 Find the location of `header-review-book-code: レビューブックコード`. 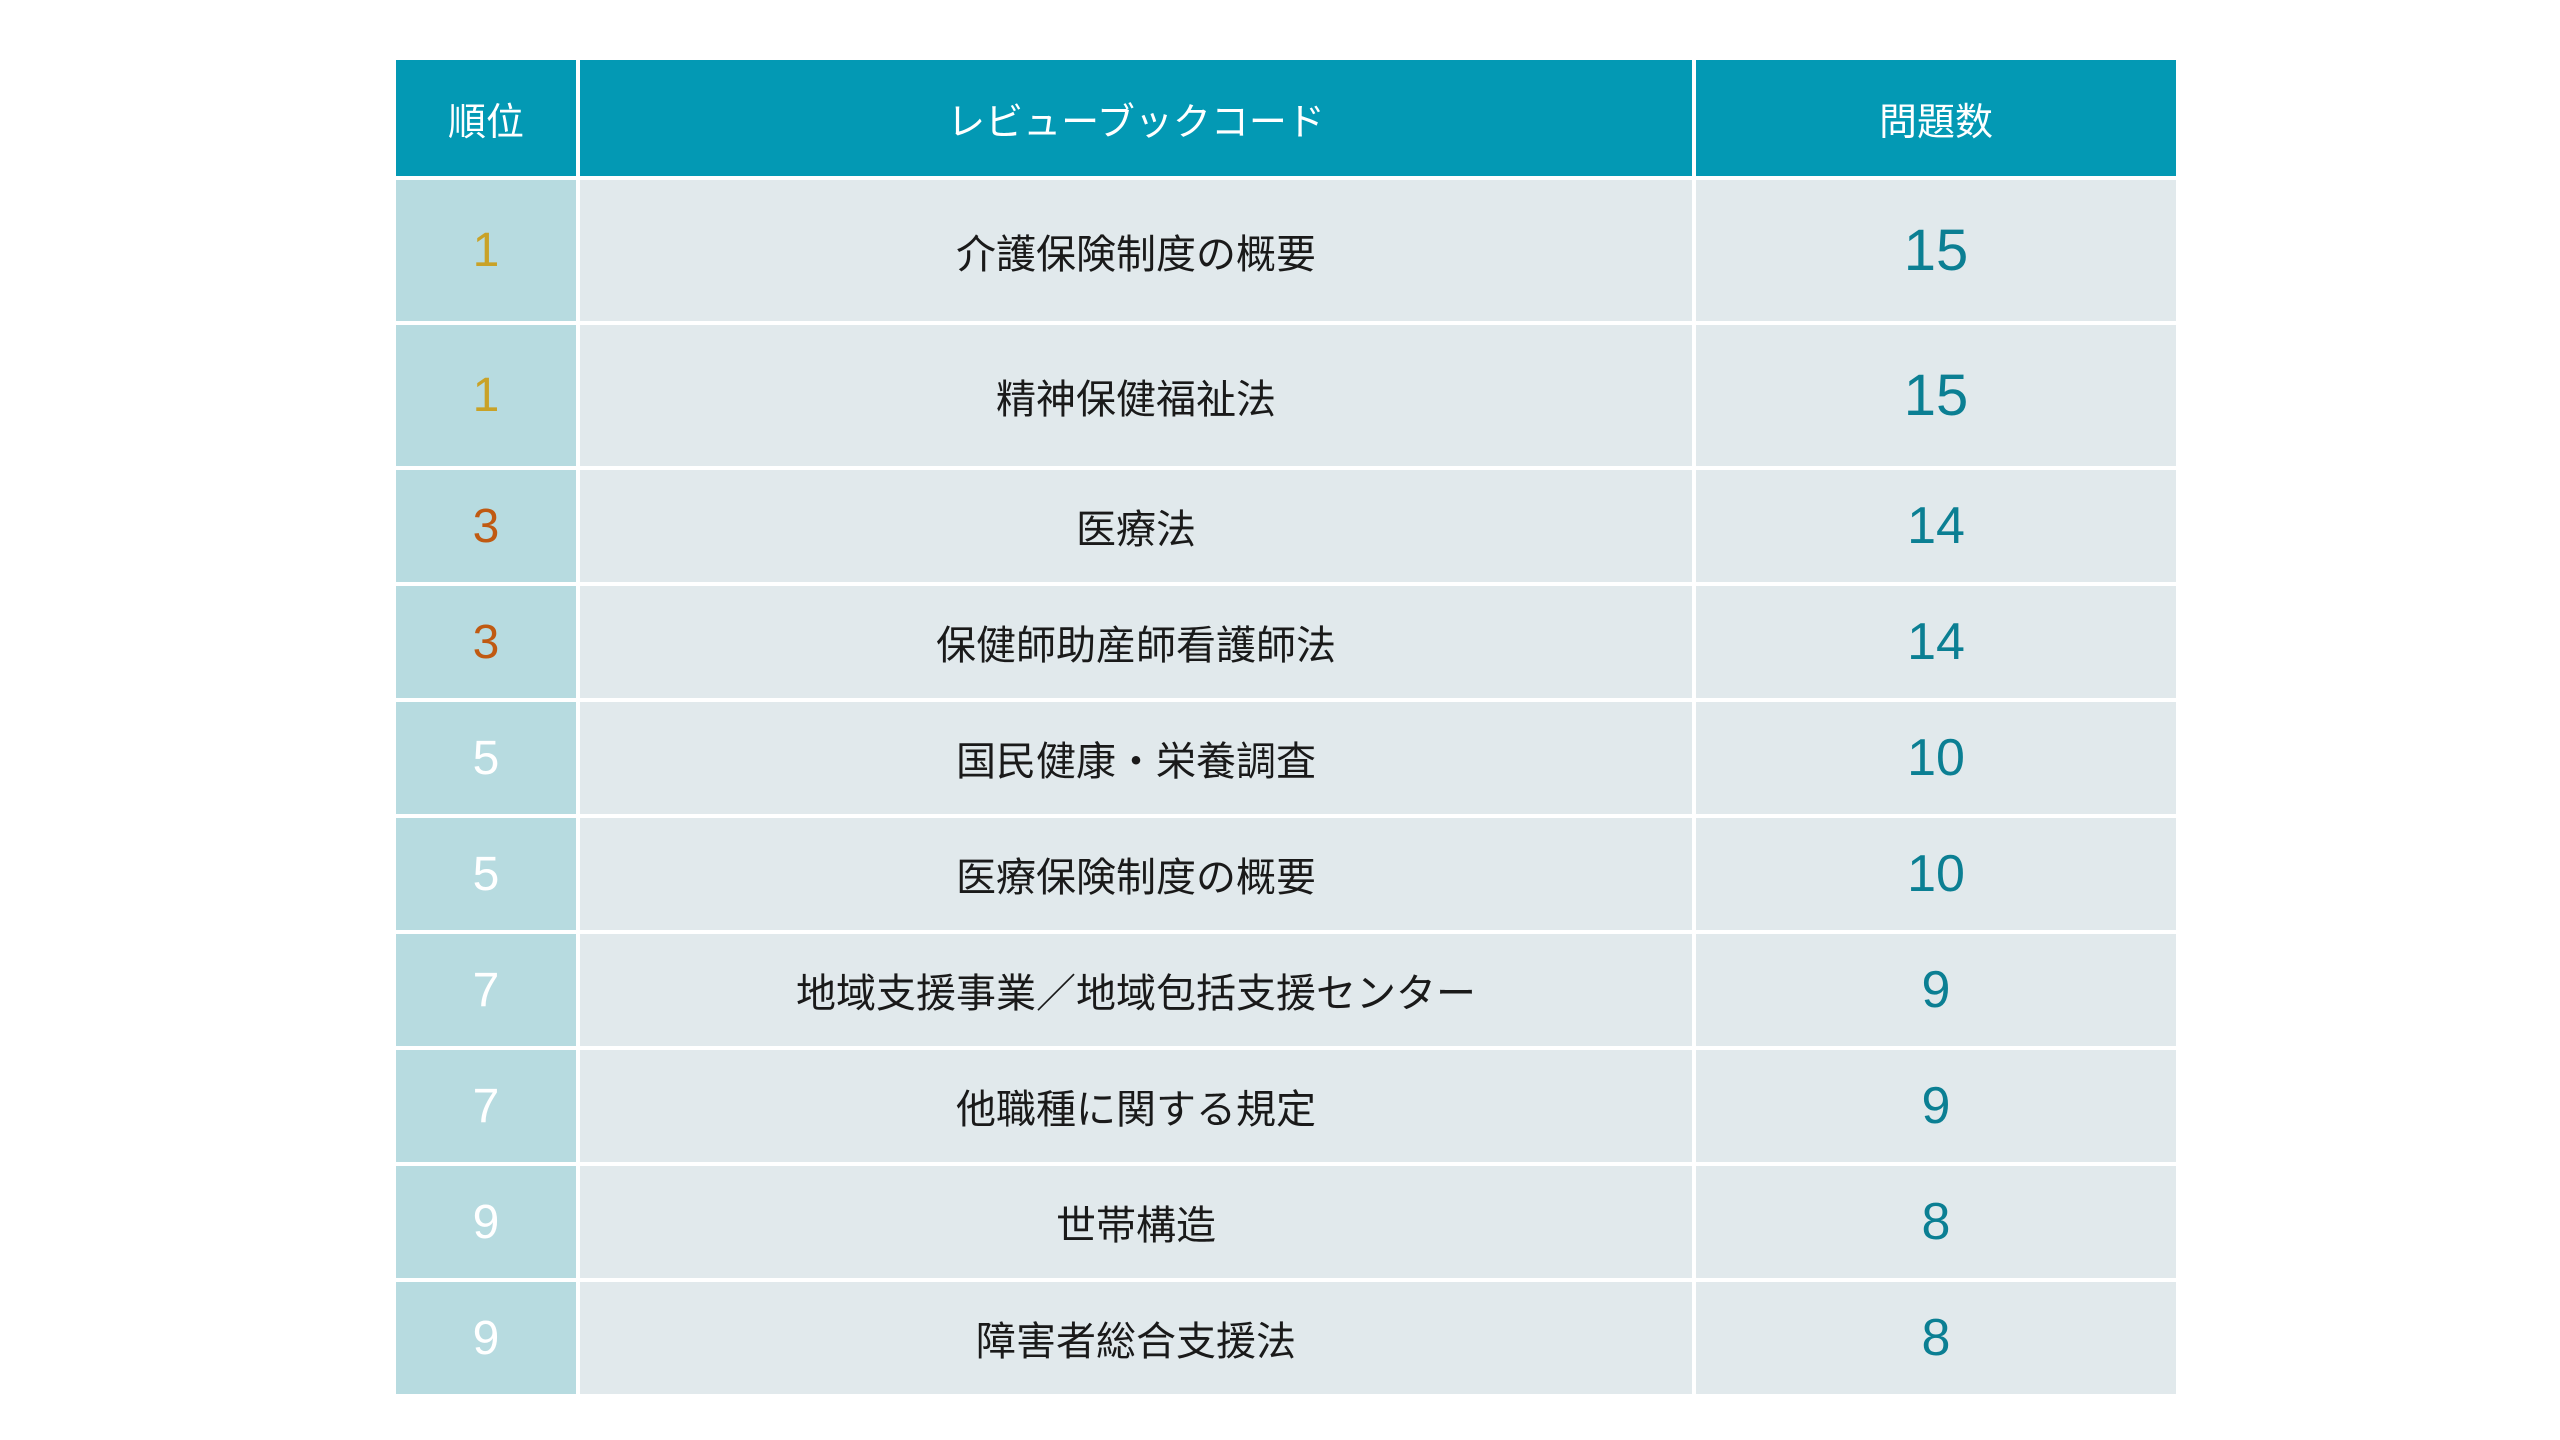

header-review-book-code: レビューブックコード is located at coordinates (1136, 118).